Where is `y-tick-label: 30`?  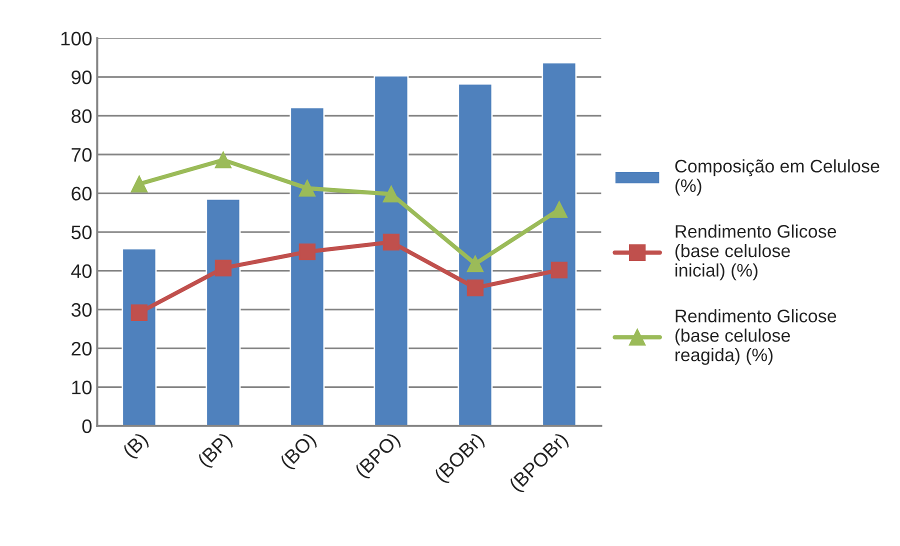 y-tick-label: 30 is located at coordinates (81, 310).